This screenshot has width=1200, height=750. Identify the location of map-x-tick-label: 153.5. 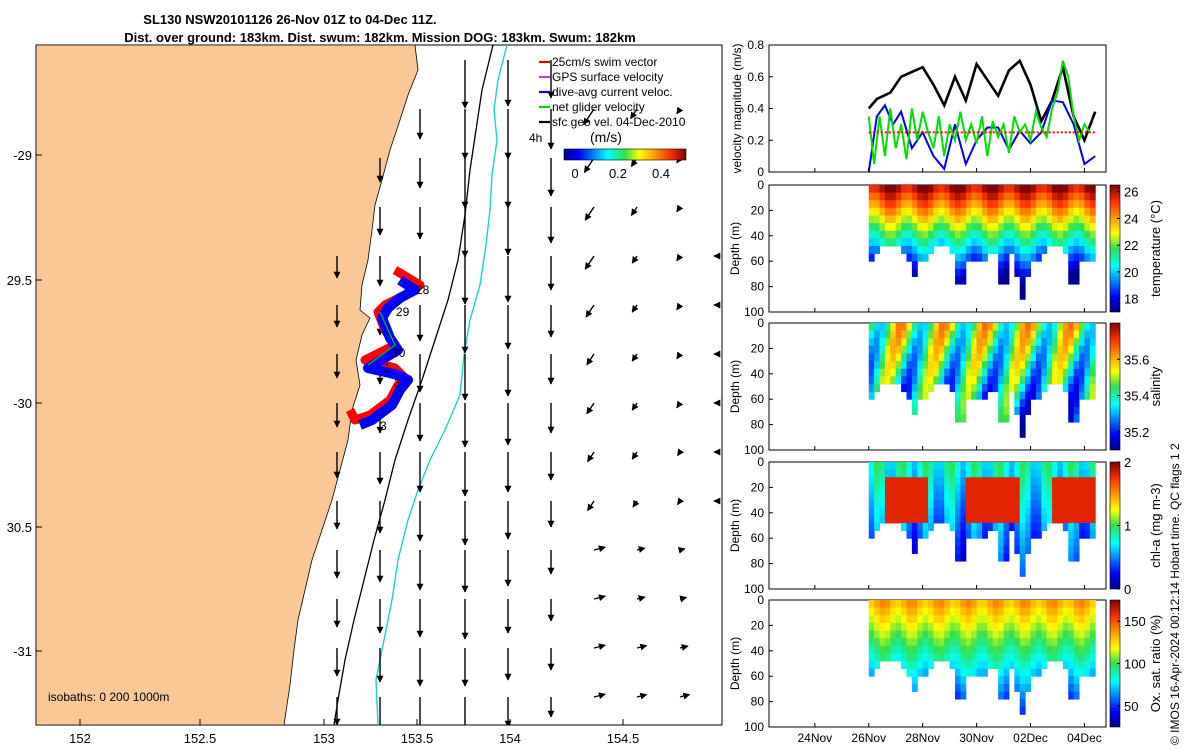
(417, 738).